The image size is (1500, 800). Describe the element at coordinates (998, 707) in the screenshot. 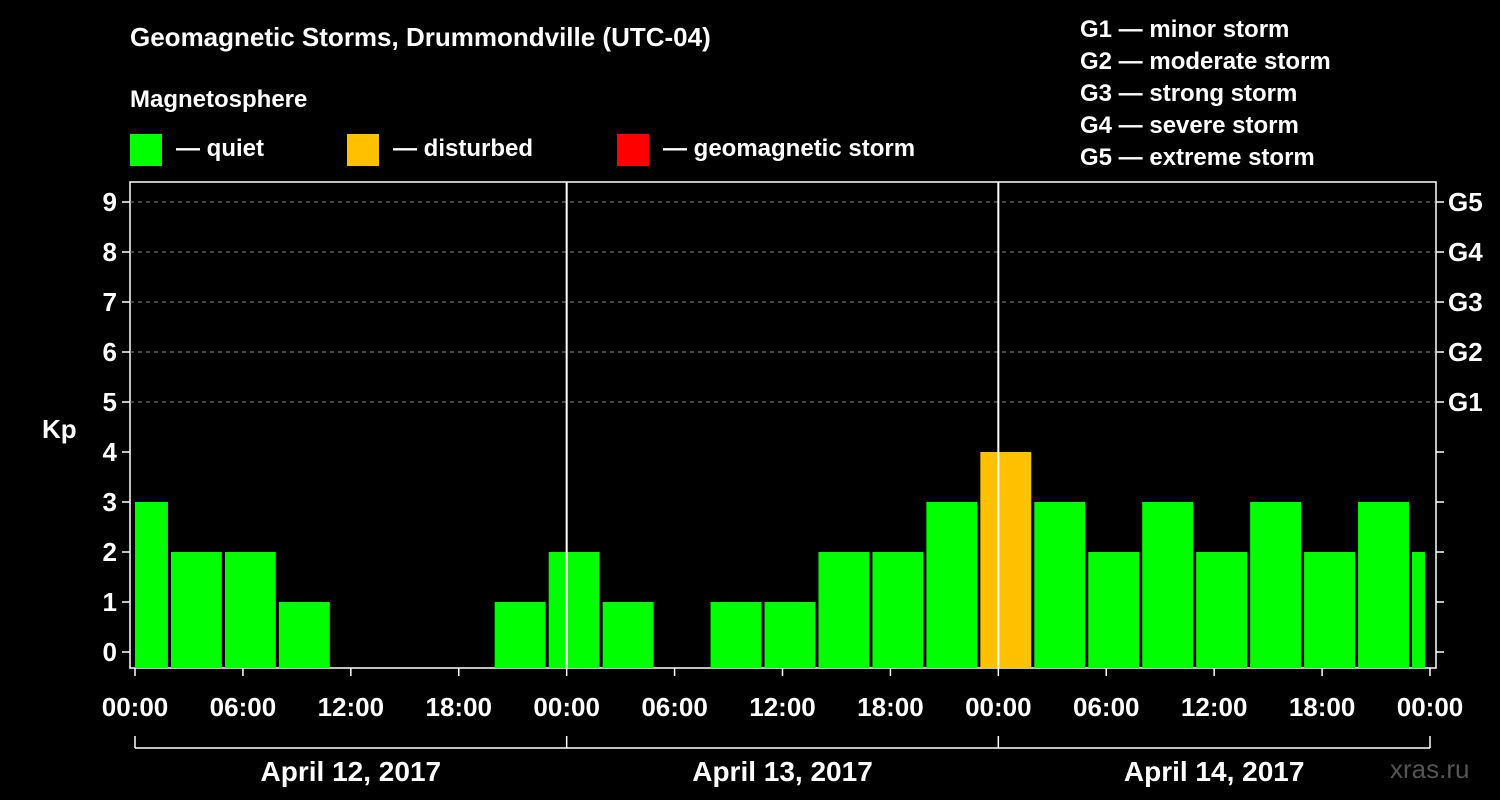

I see `x-tick-label-8: 00:00` at that location.